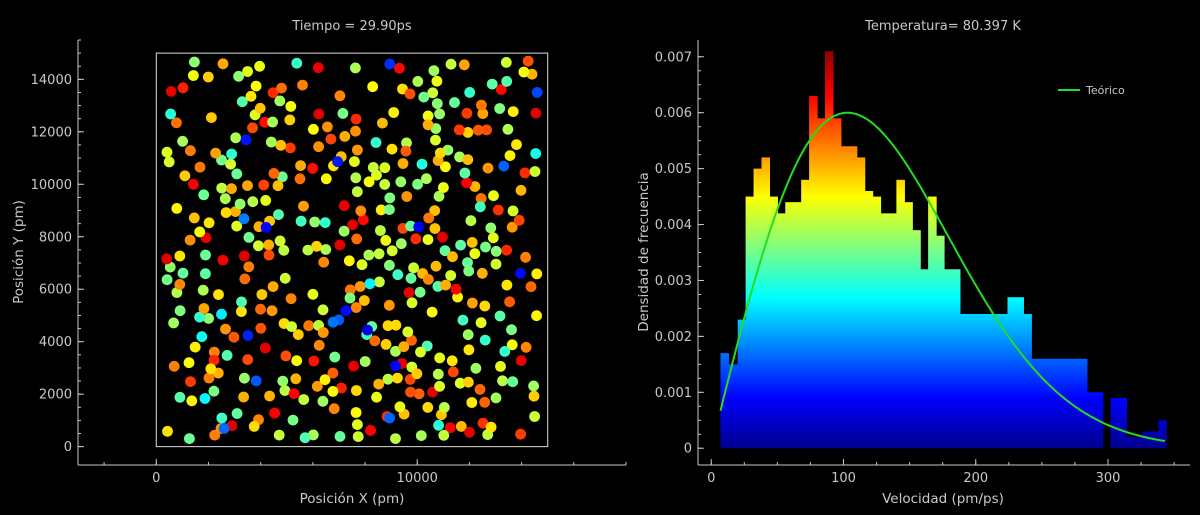 The width and height of the screenshot is (1200, 515). I want to click on histogram-y-tick-label: 0.005, so click(673, 169).